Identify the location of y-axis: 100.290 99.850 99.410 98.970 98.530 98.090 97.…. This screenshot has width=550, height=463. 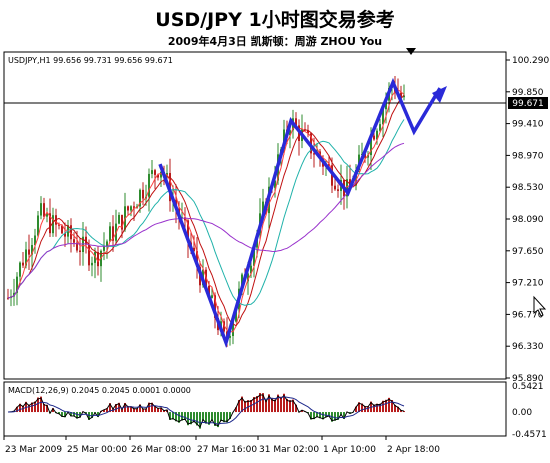
(527, 220).